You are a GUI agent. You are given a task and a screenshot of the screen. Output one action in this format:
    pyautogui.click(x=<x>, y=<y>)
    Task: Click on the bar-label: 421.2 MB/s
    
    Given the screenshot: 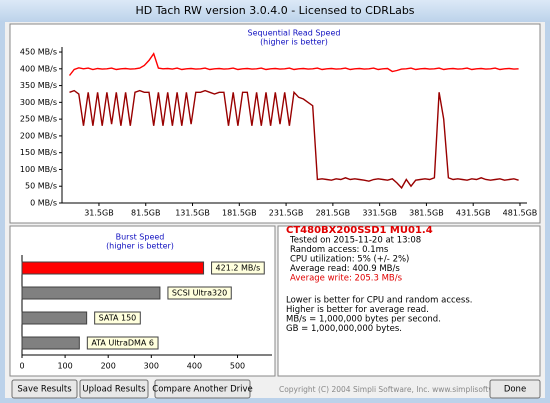 What is the action you would take?
    pyautogui.click(x=238, y=268)
    